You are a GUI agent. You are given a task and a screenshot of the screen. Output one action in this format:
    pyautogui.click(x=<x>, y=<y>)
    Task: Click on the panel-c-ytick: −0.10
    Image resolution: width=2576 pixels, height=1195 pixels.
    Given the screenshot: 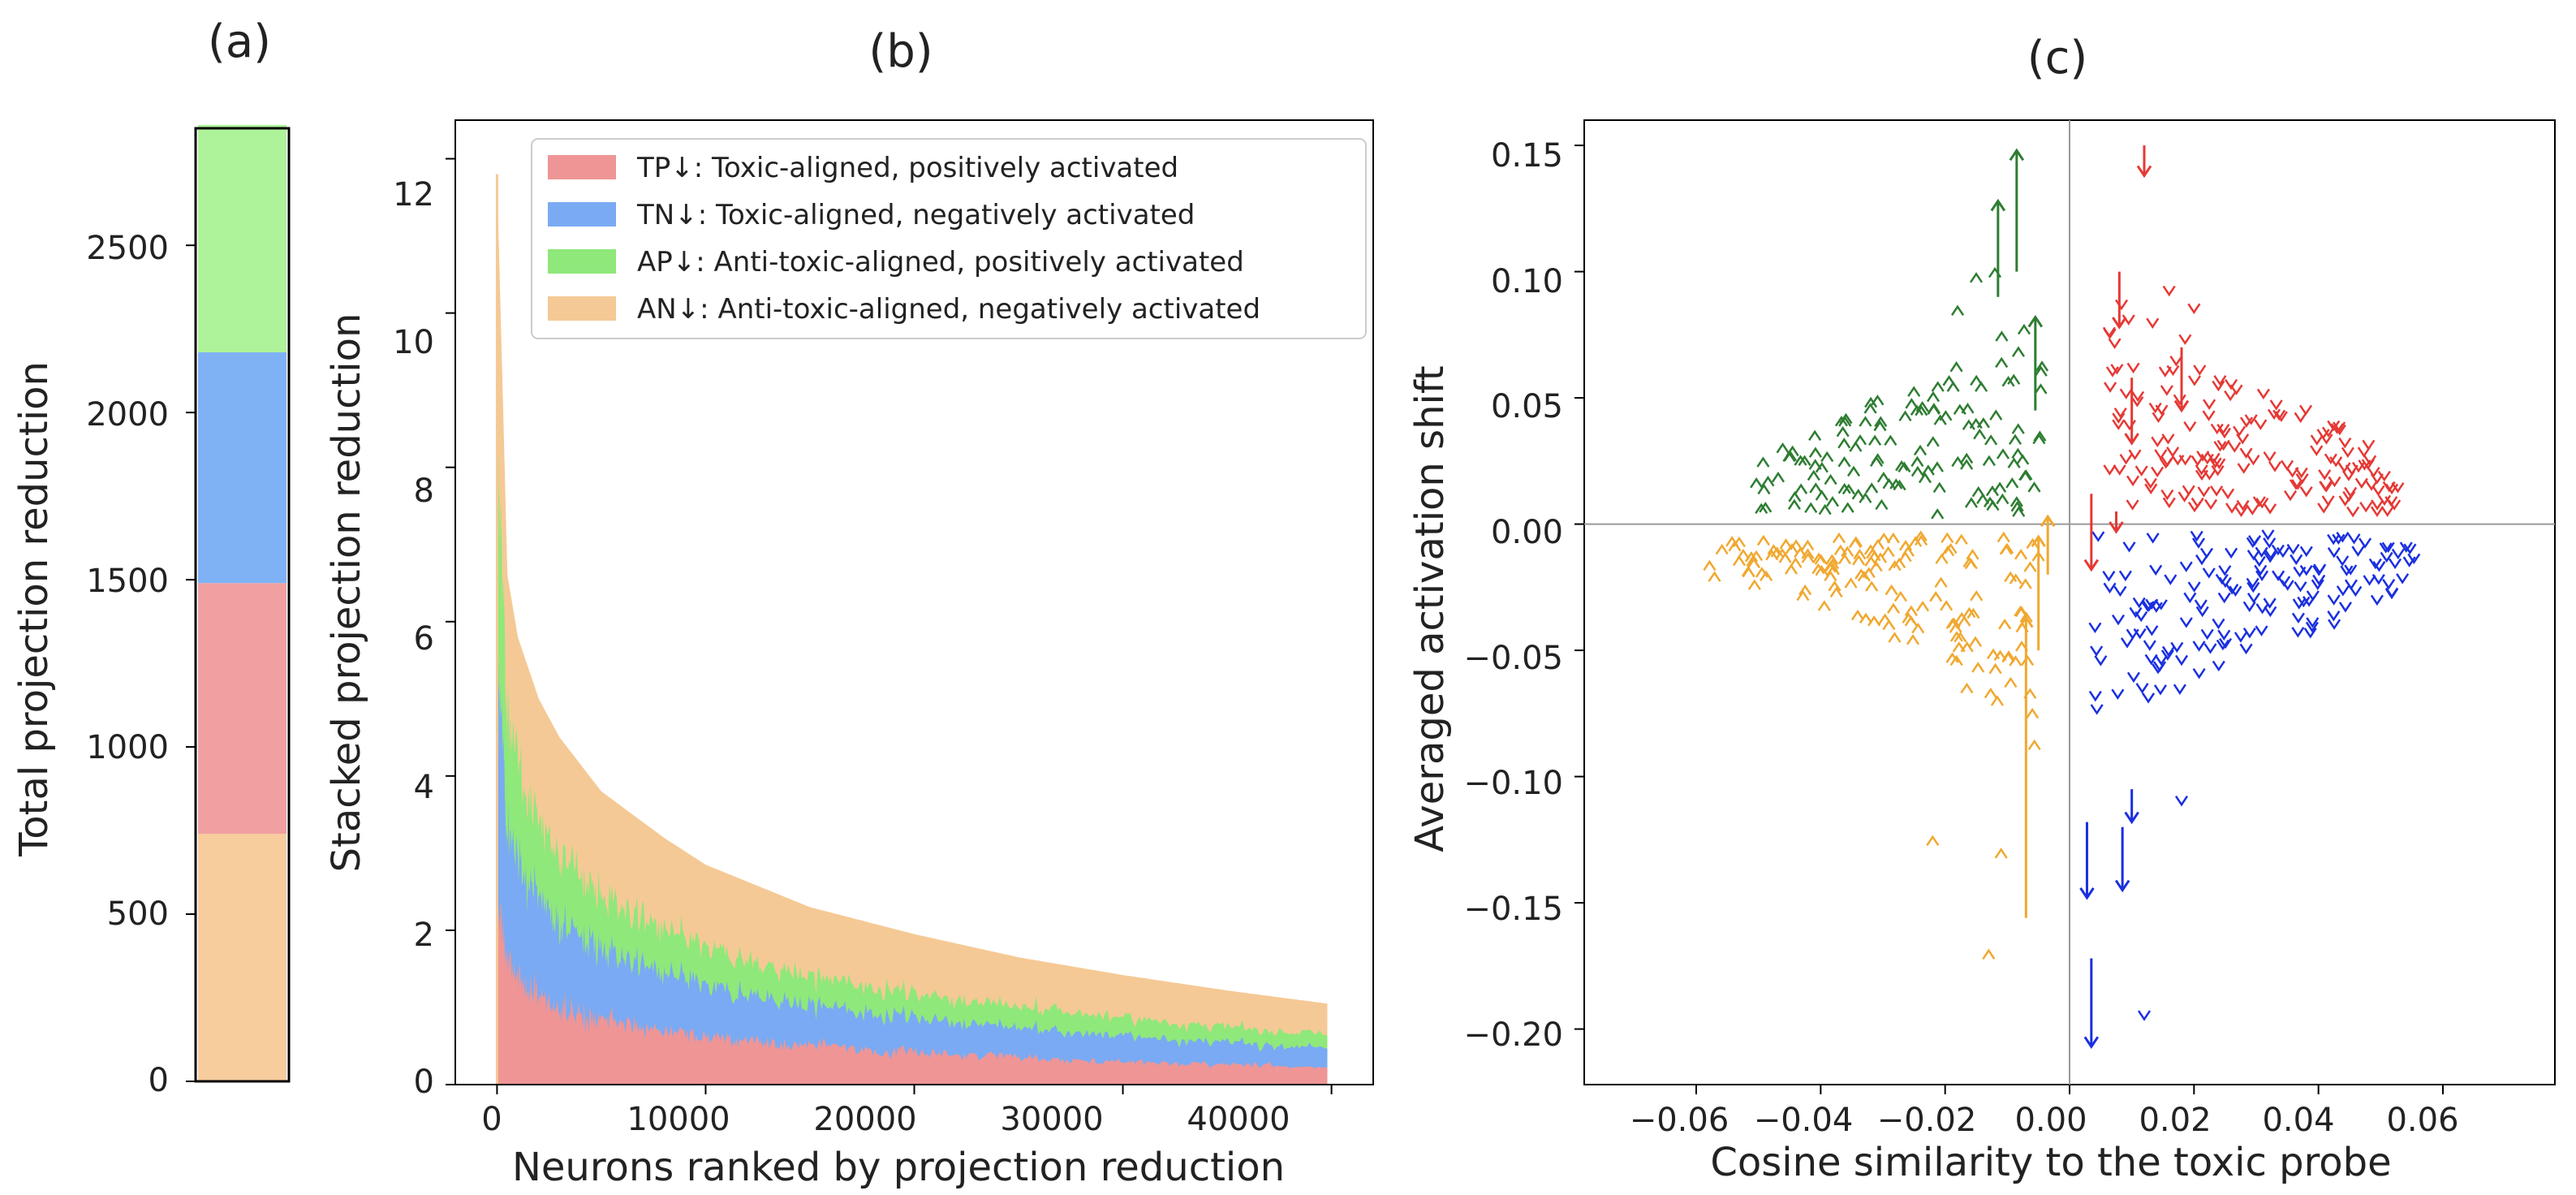 What is the action you would take?
    pyautogui.click(x=1513, y=783)
    